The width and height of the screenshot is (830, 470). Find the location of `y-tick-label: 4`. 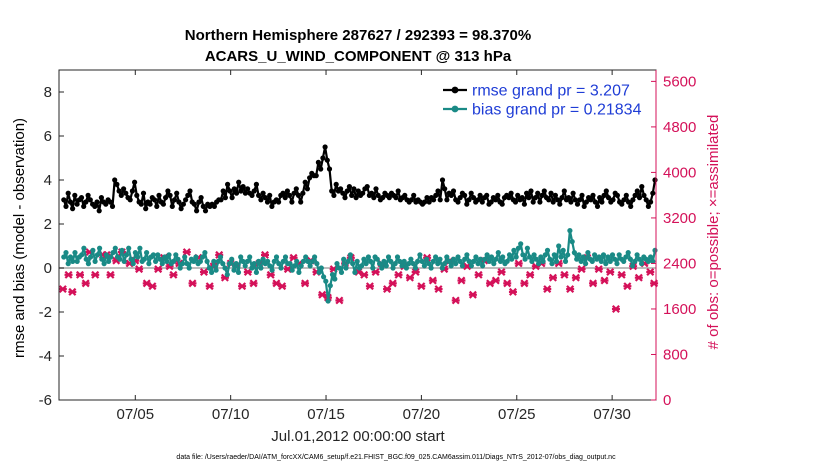

y-tick-label: 4 is located at coordinates (48, 180).